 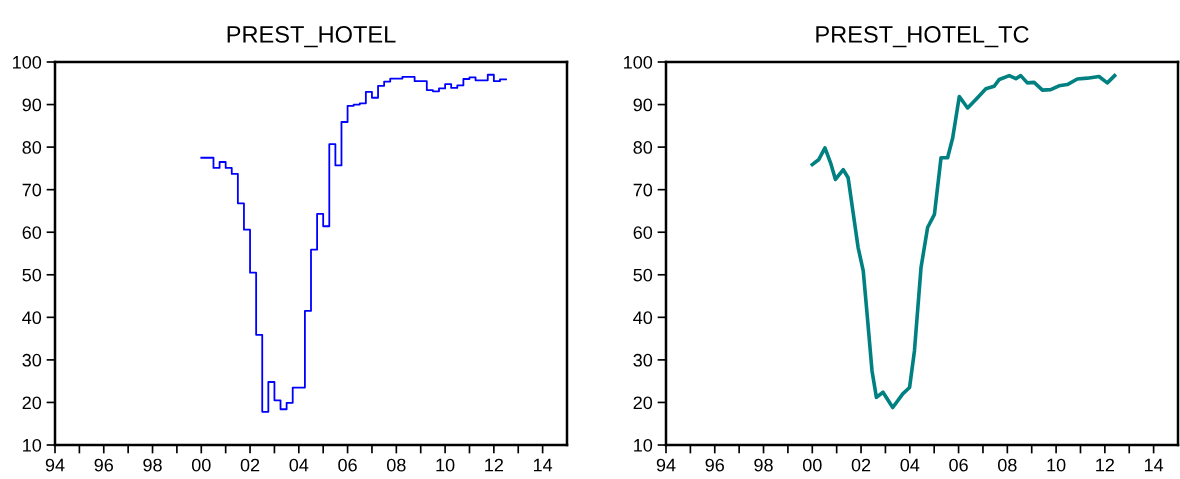 What do you see at coordinates (311, 37) in the screenshot?
I see `chart-title: PREST_HOTEL` at bounding box center [311, 37].